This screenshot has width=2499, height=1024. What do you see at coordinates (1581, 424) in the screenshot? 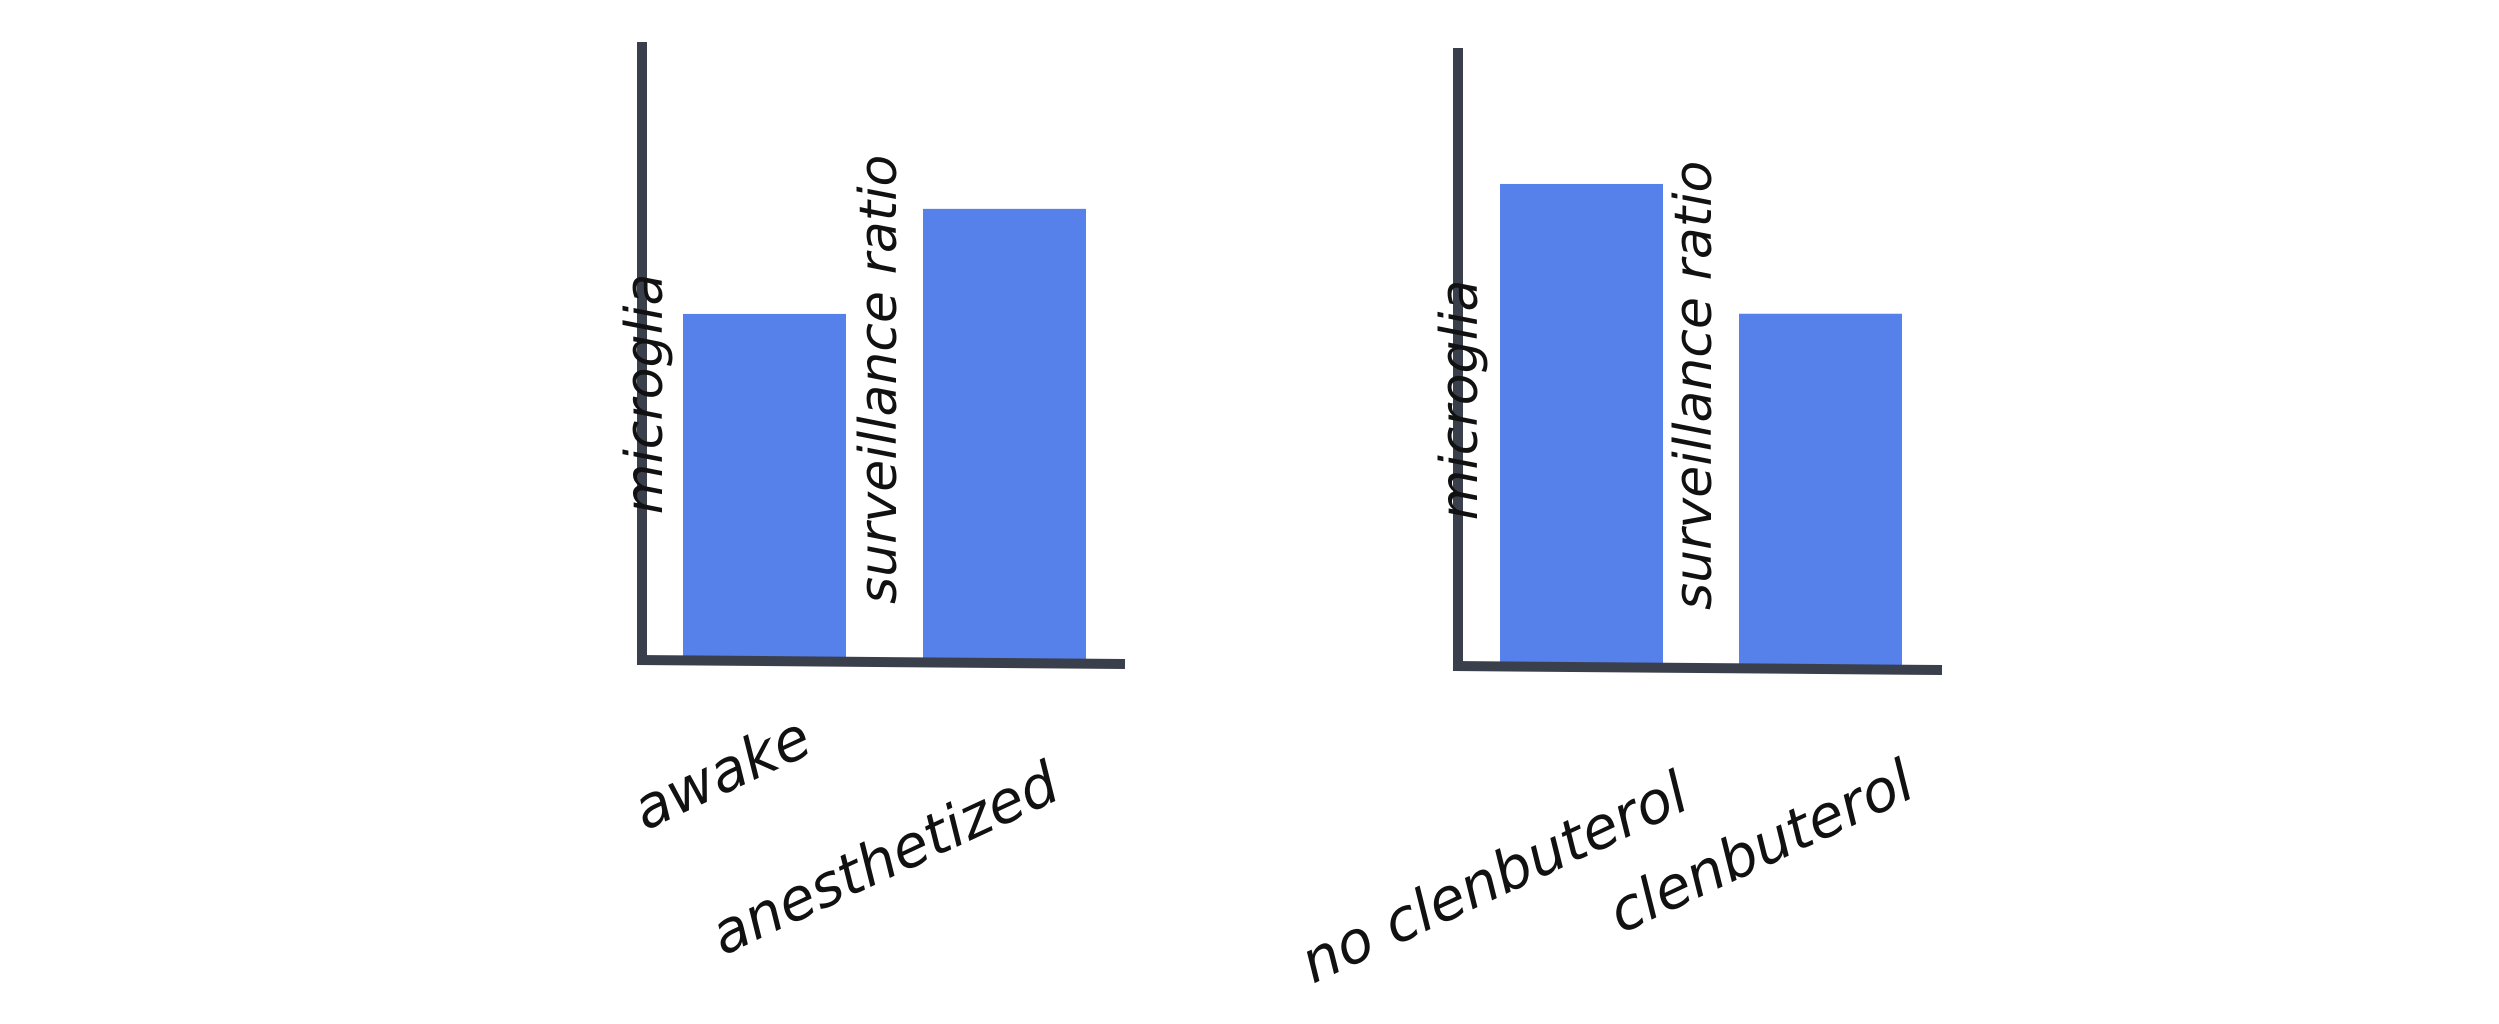
I see `chart-2-bar-no-clenbuterol` at bounding box center [1581, 424].